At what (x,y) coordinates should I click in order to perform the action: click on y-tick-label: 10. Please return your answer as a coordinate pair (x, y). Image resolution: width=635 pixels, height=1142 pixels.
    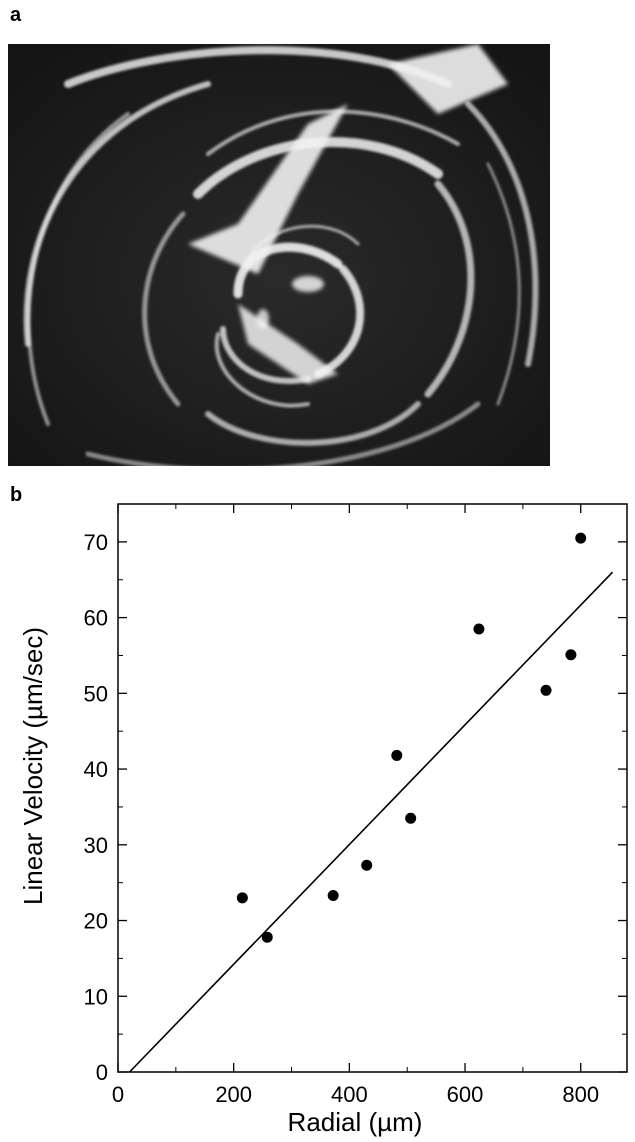
    Looking at the image, I should click on (96, 996).